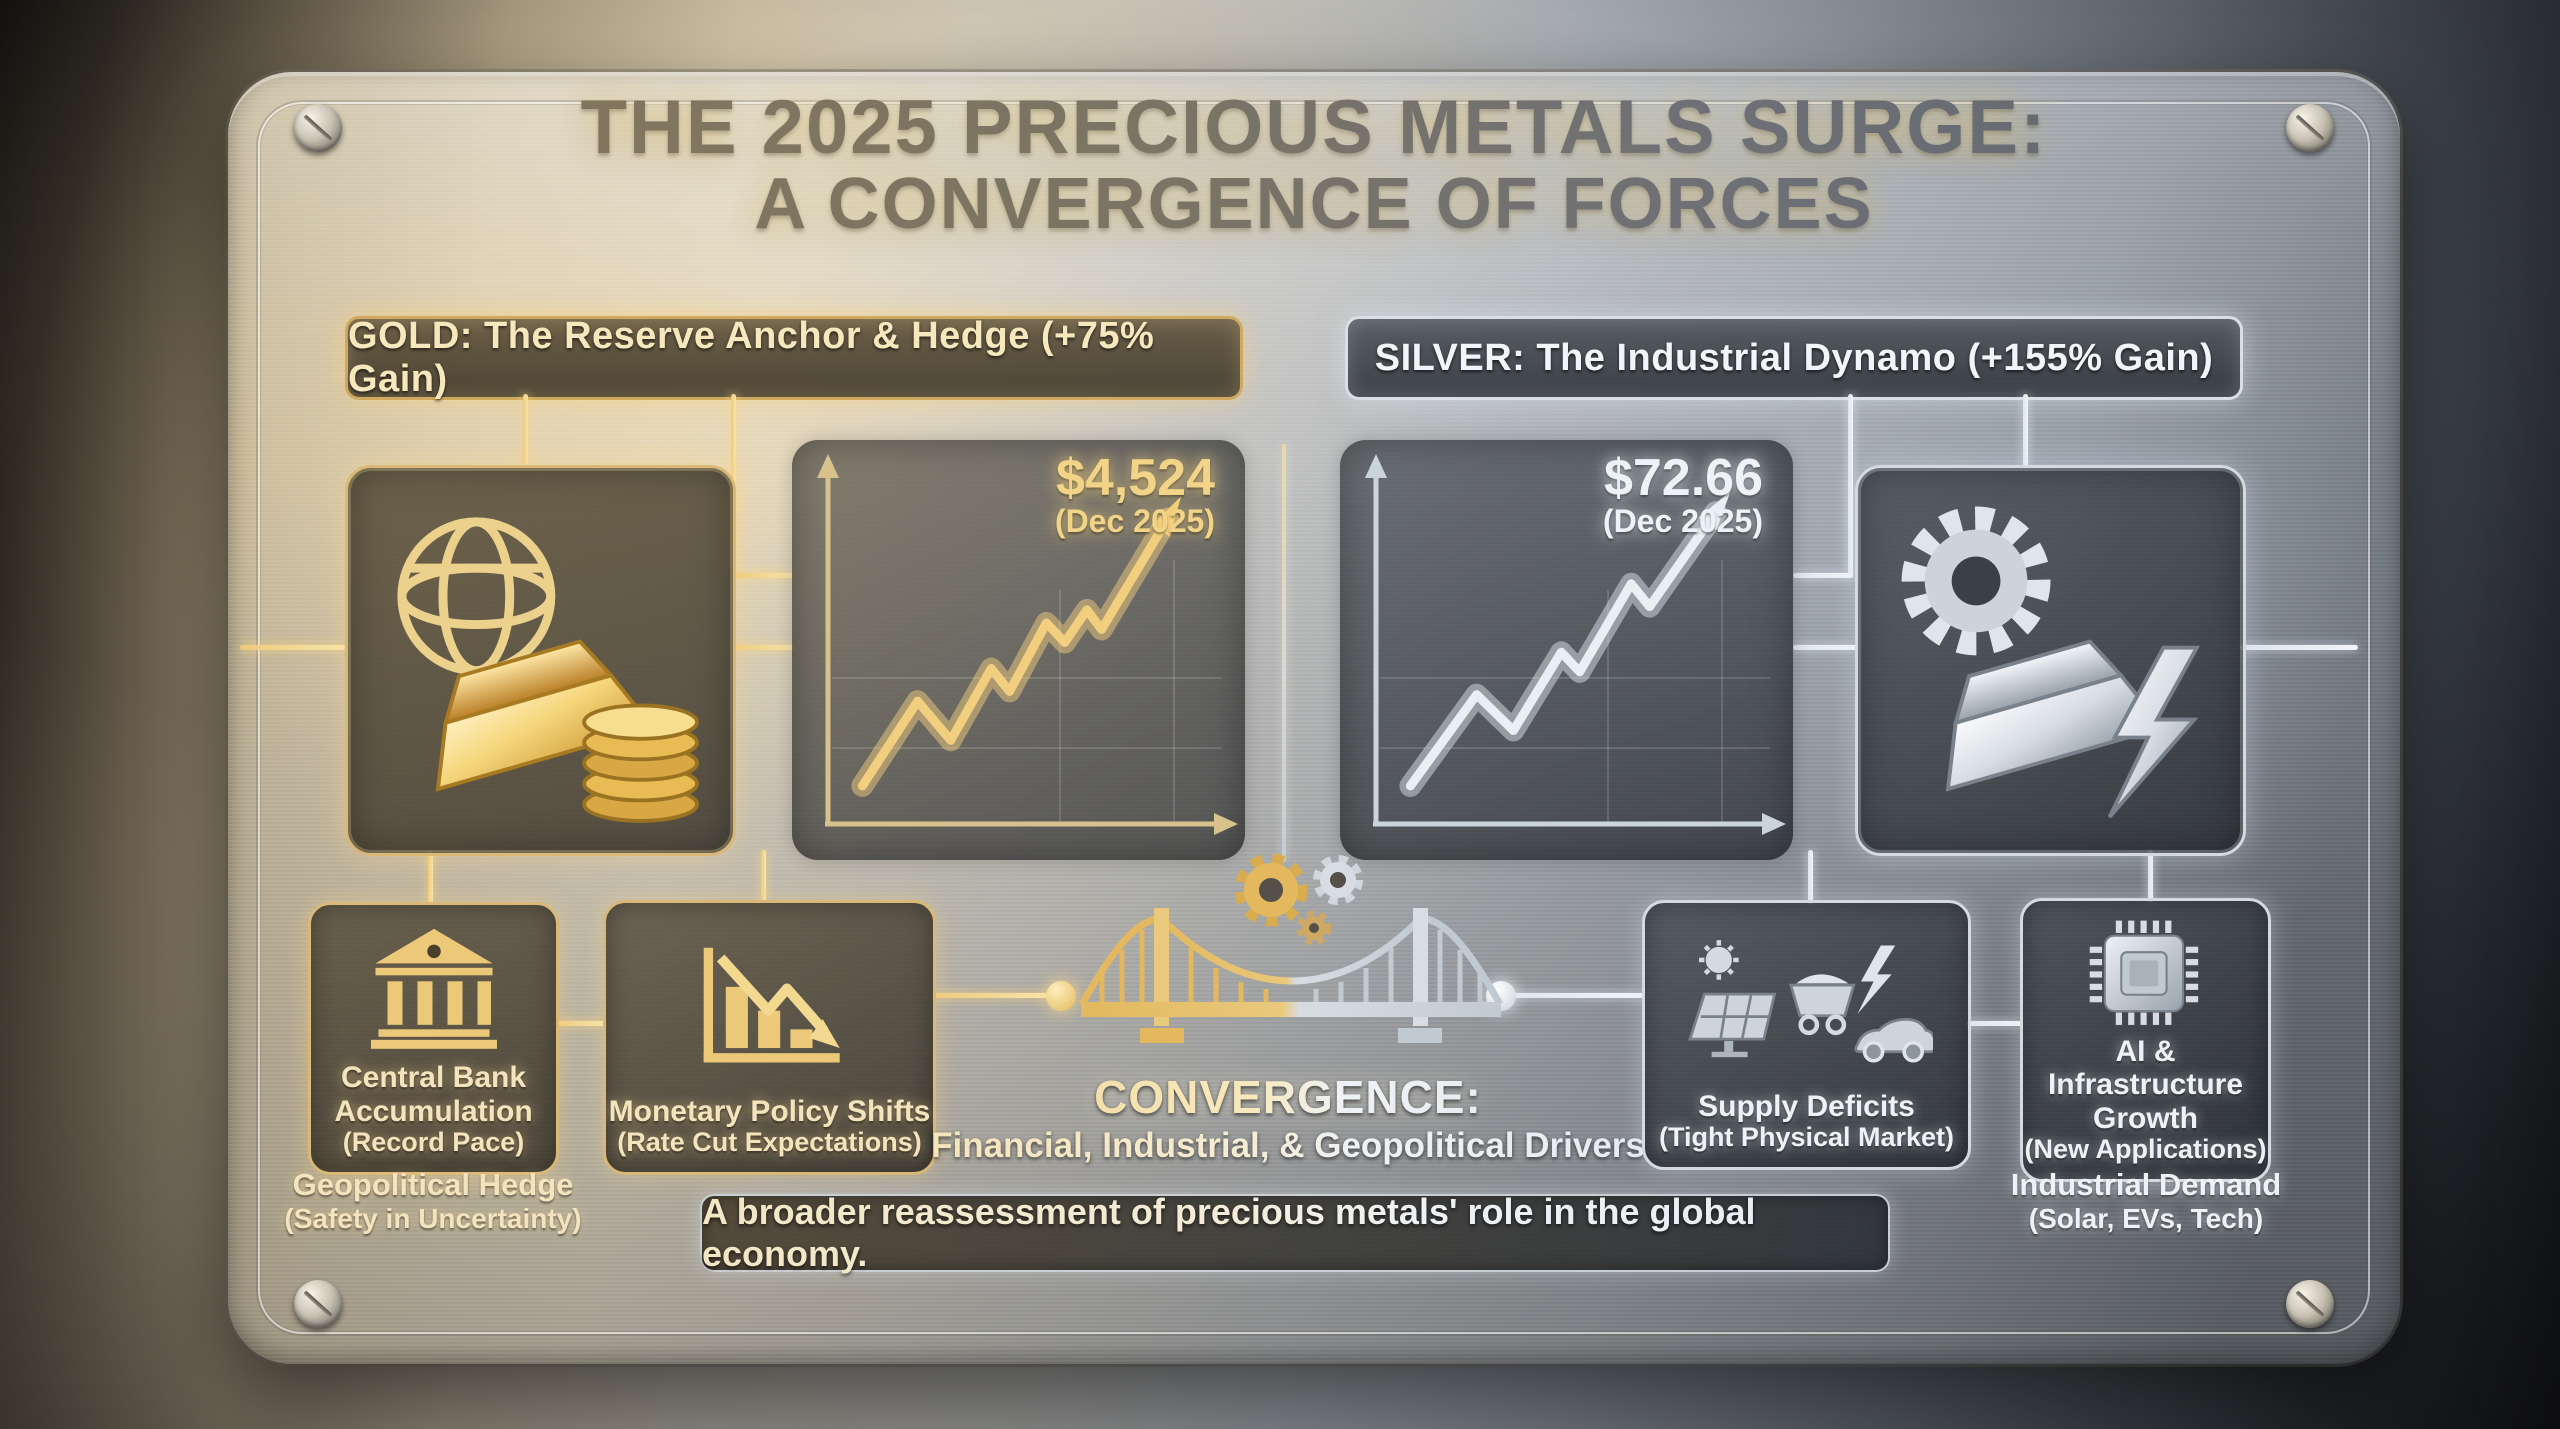 The height and width of the screenshot is (1429, 2560). I want to click on gold-price-value: $4,524, so click(1135, 478).